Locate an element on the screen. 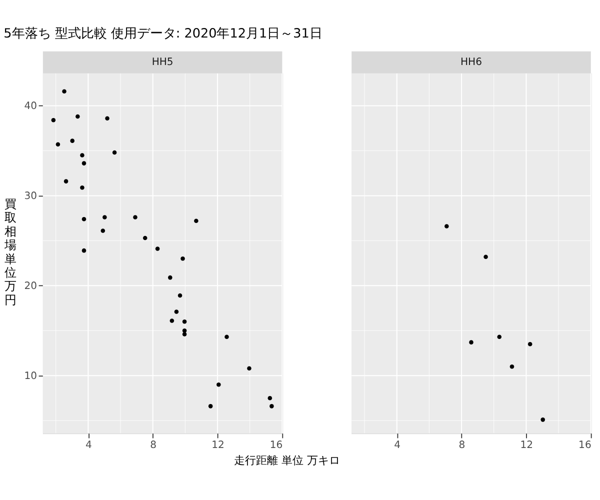  y-tick-label: 20 is located at coordinates (30, 286).